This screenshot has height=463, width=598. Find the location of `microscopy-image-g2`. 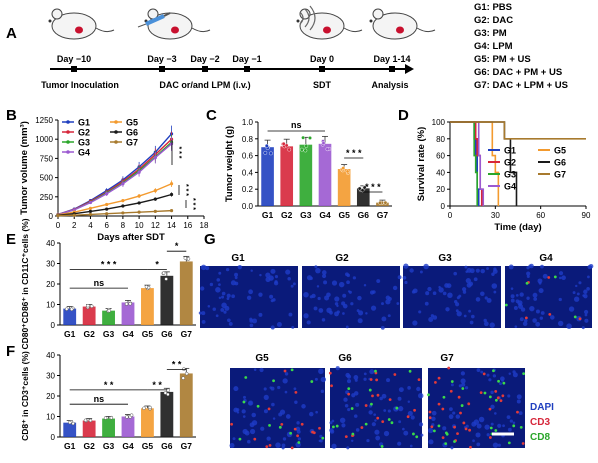

microscopy-image-g2 is located at coordinates (352, 297).